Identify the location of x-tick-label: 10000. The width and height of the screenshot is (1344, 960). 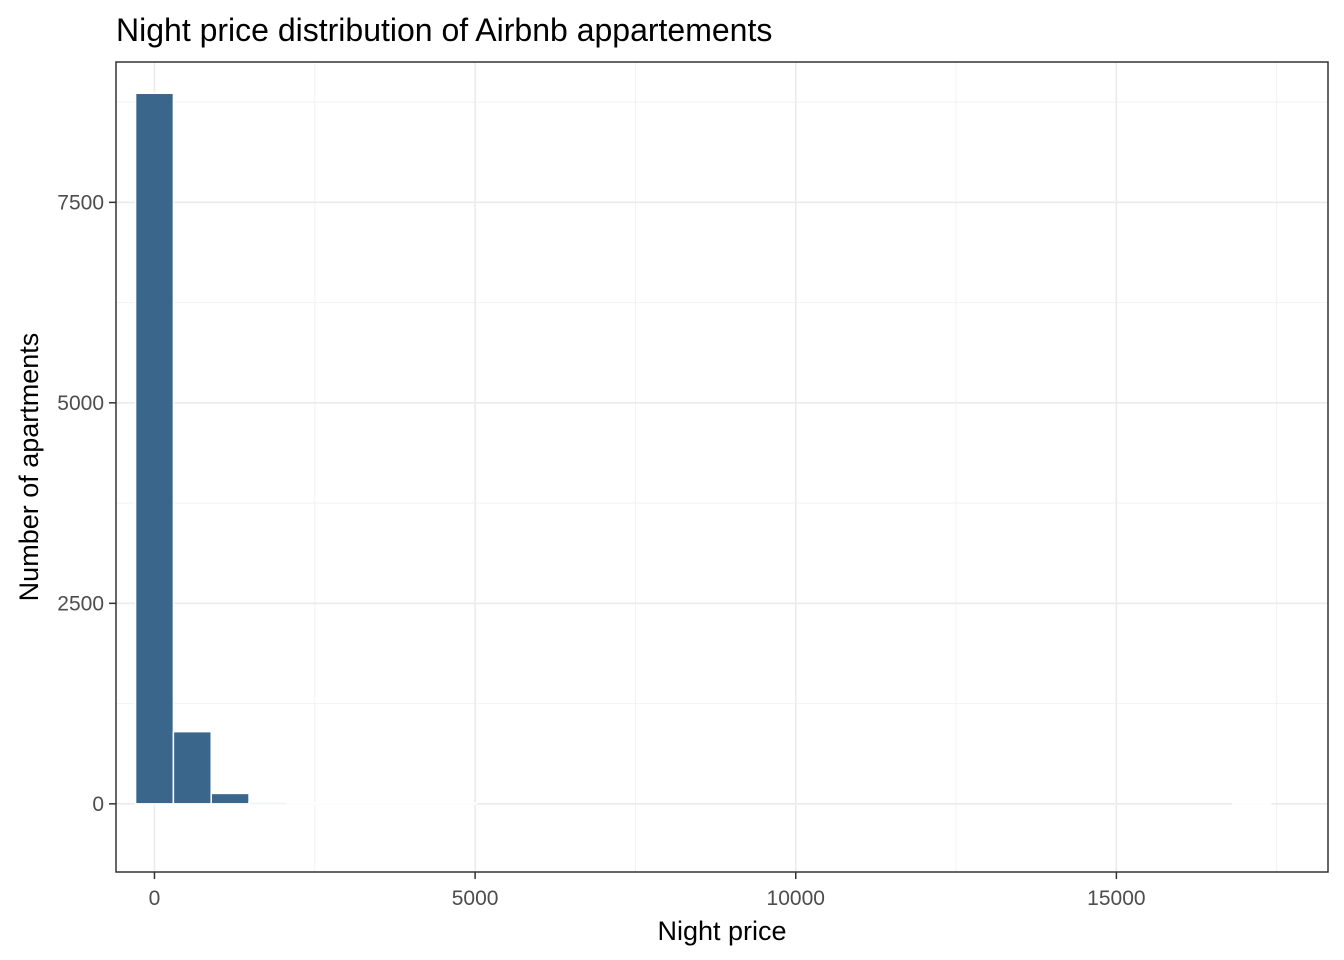
(796, 898).